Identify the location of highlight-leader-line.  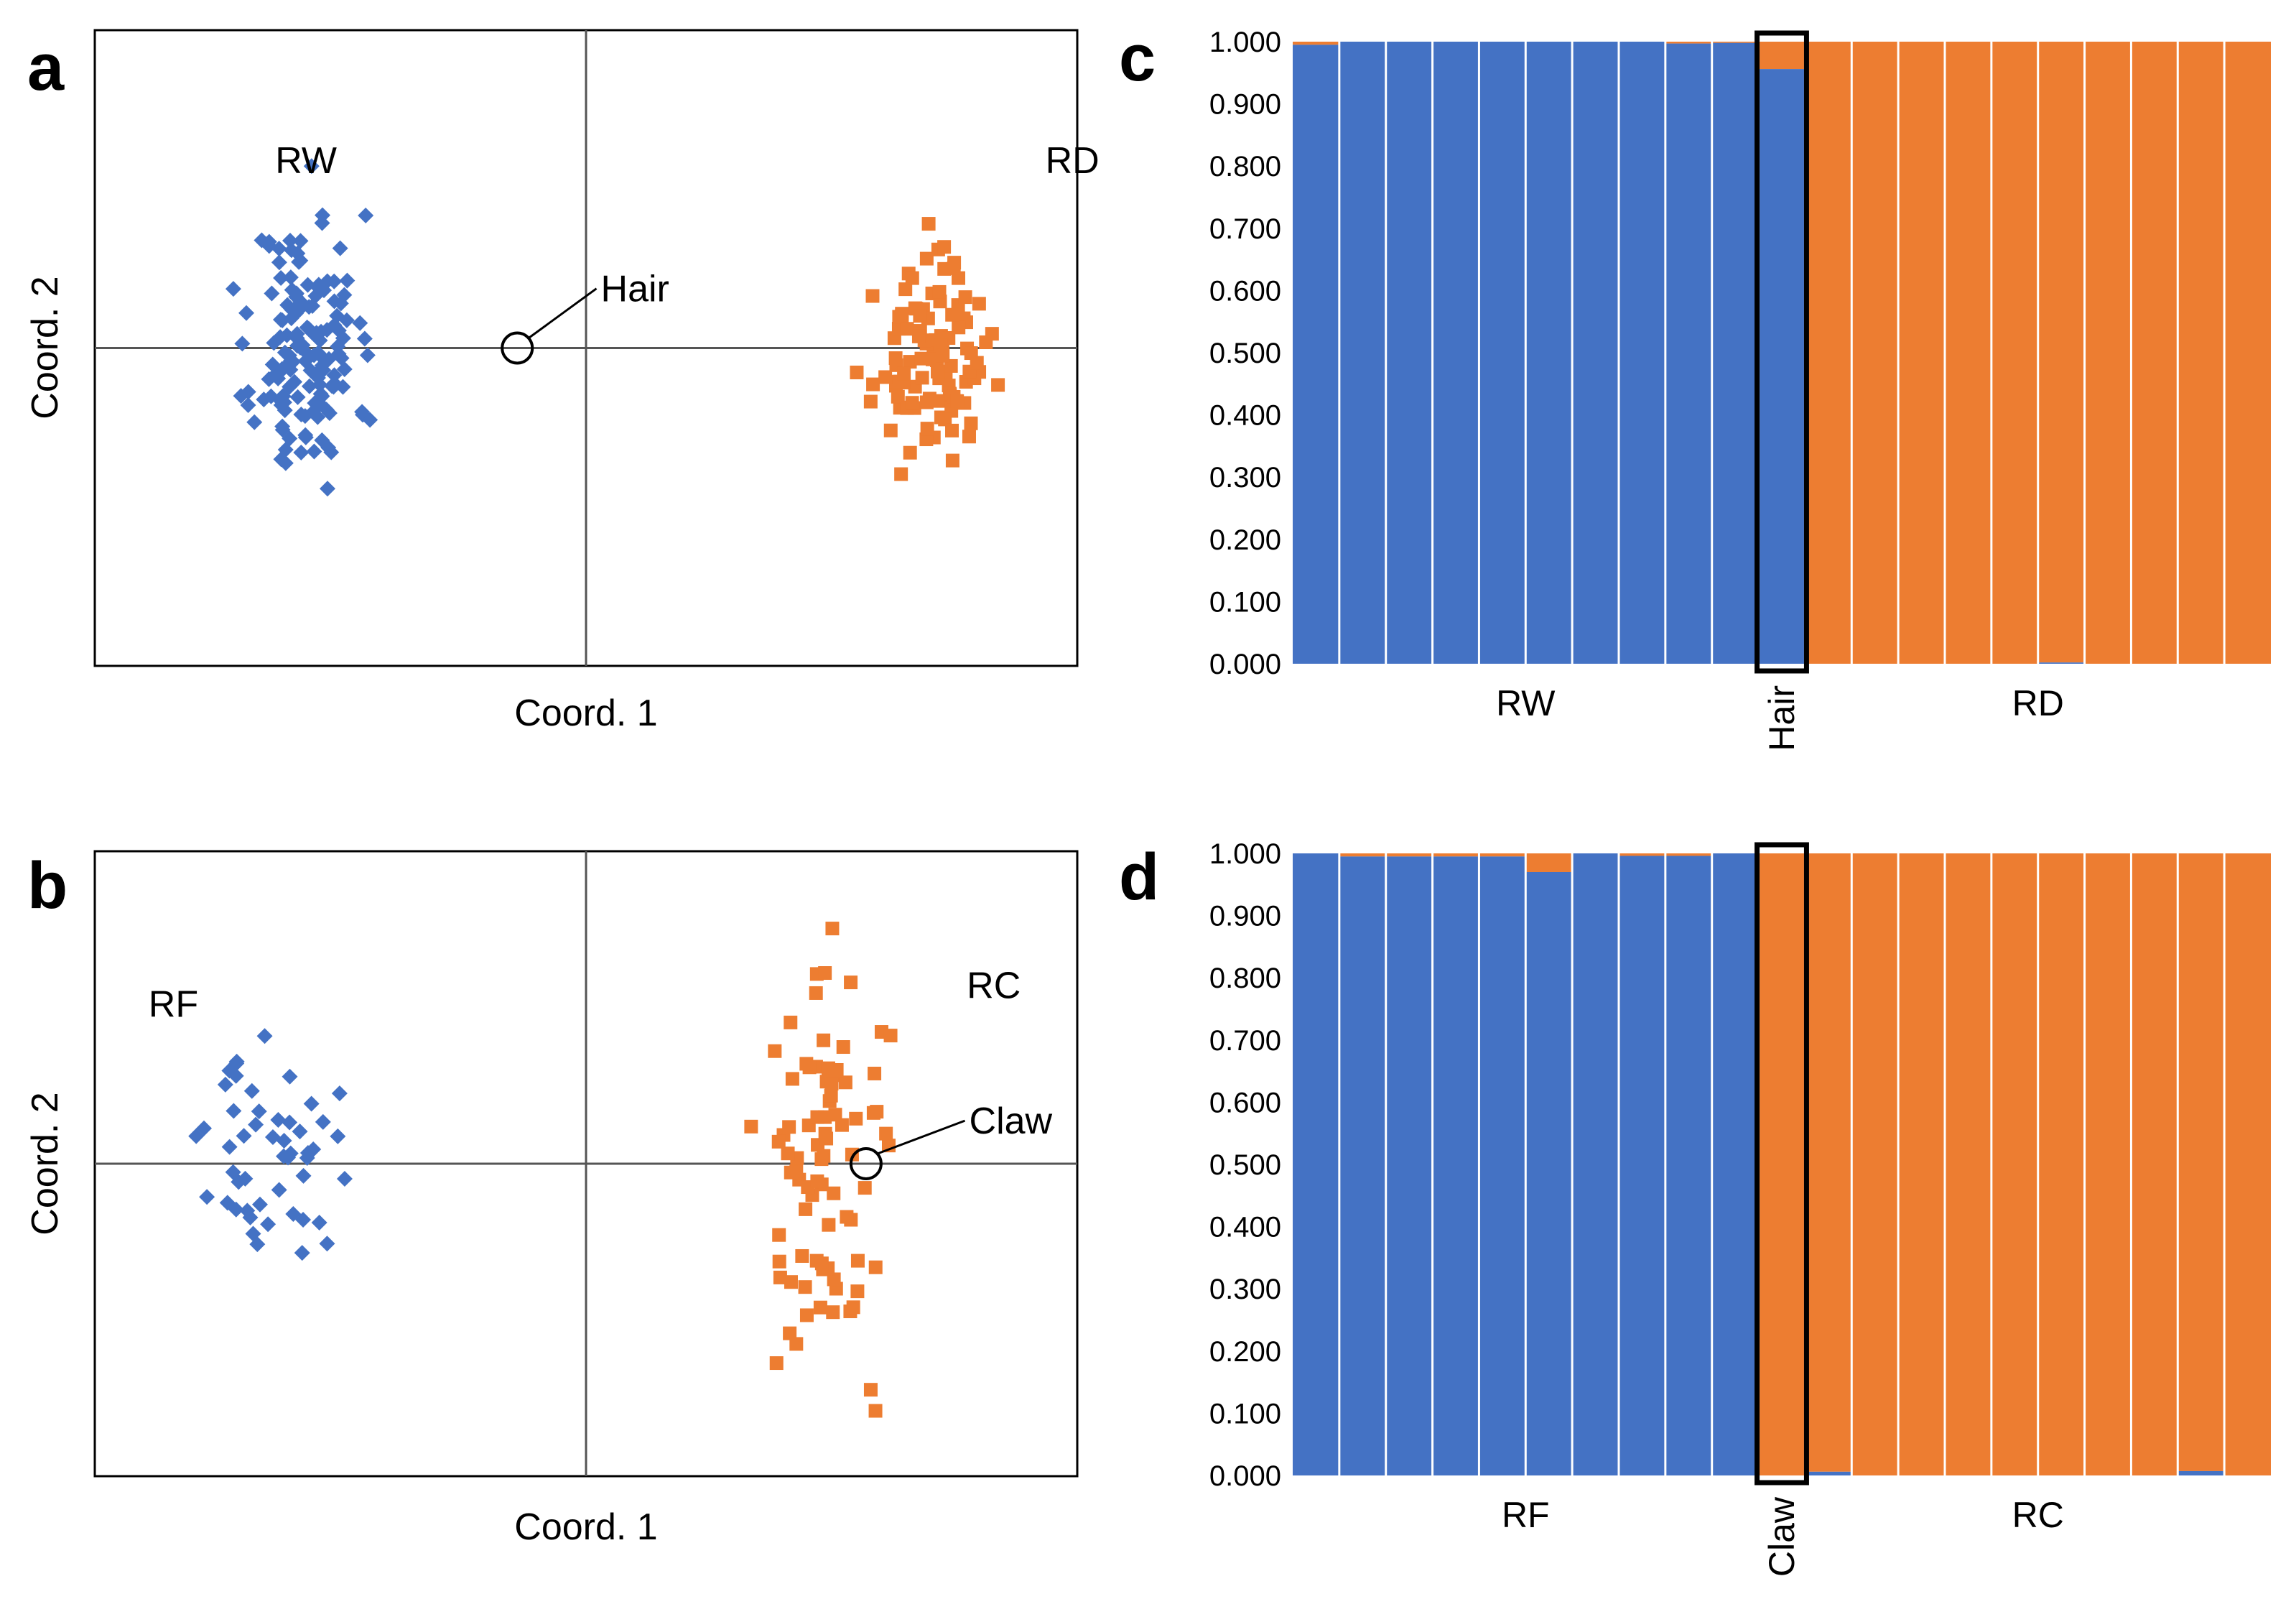
(563, 313).